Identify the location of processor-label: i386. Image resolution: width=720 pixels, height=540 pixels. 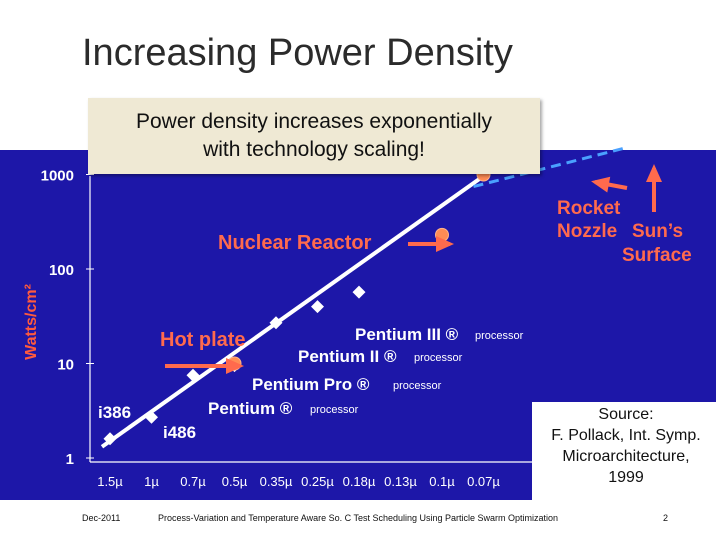
(114, 412).